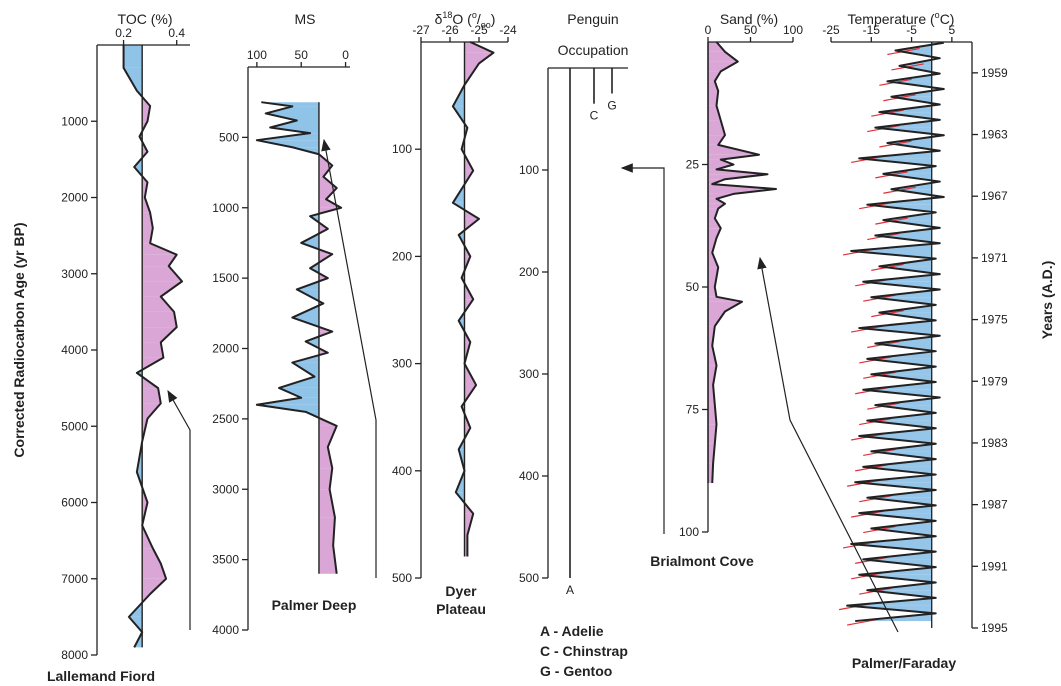 This screenshot has height=686, width=1061. I want to click on ms-marks, so click(299, 337).